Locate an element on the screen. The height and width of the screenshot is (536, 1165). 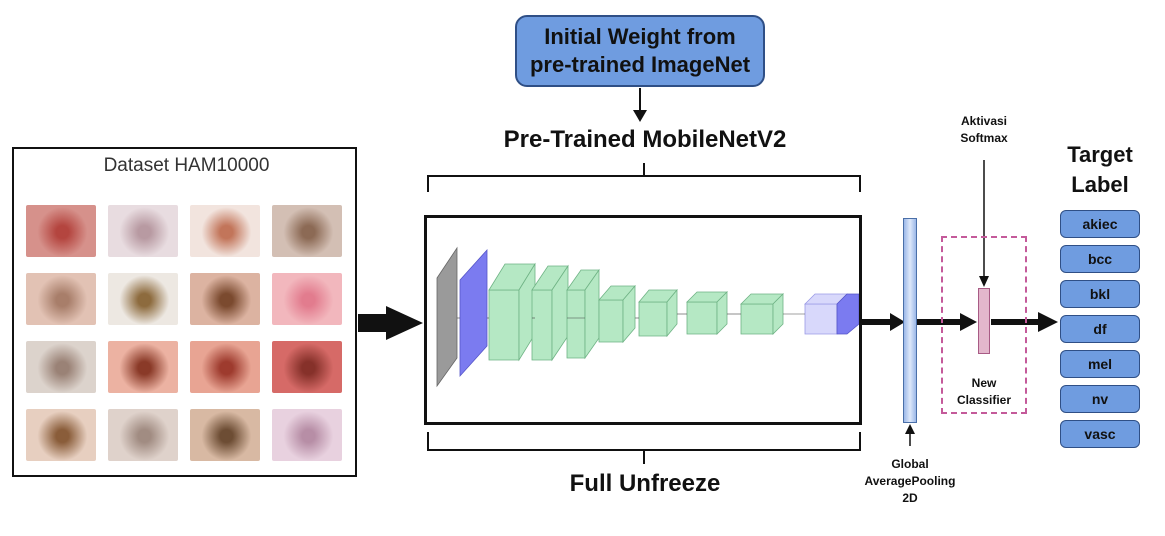
layer-input-gray is located at coordinates (447, 317).